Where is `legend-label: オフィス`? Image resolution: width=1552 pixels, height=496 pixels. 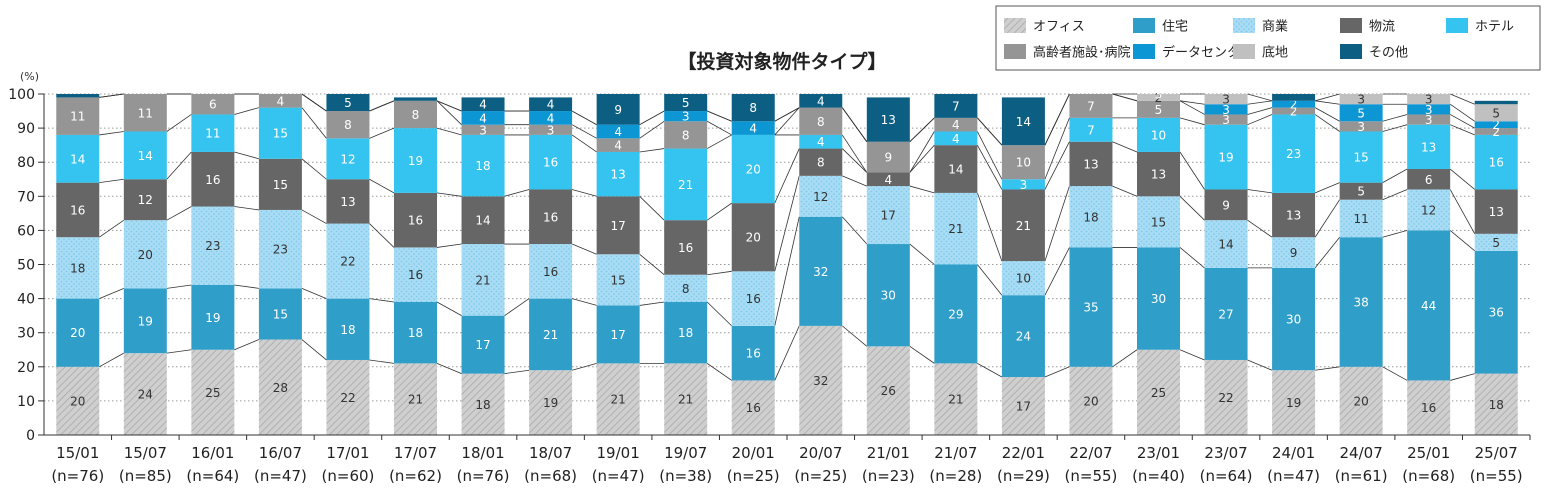 legend-label: オフィス is located at coordinates (1059, 27).